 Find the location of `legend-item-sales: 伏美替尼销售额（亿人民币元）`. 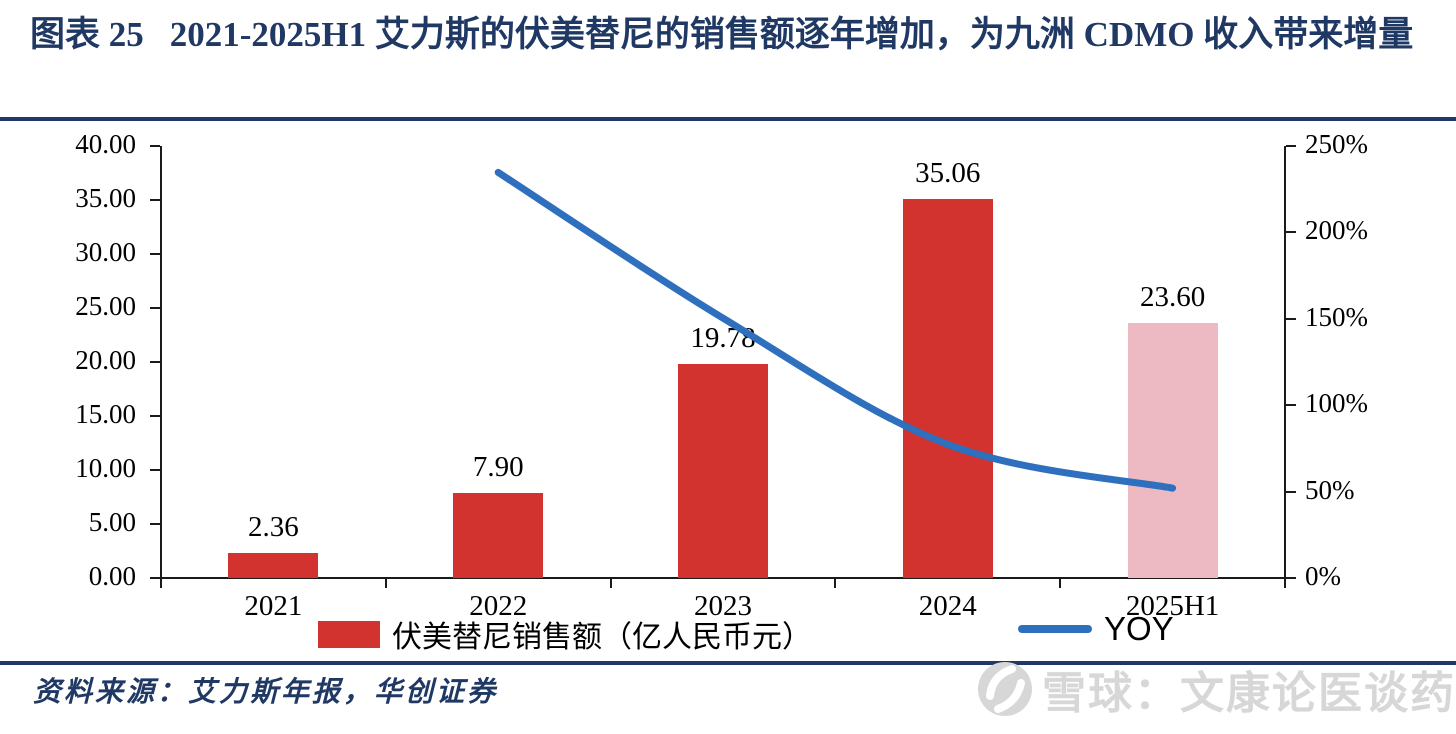

legend-item-sales: 伏美替尼销售额（亿人民币元） is located at coordinates (565, 634).